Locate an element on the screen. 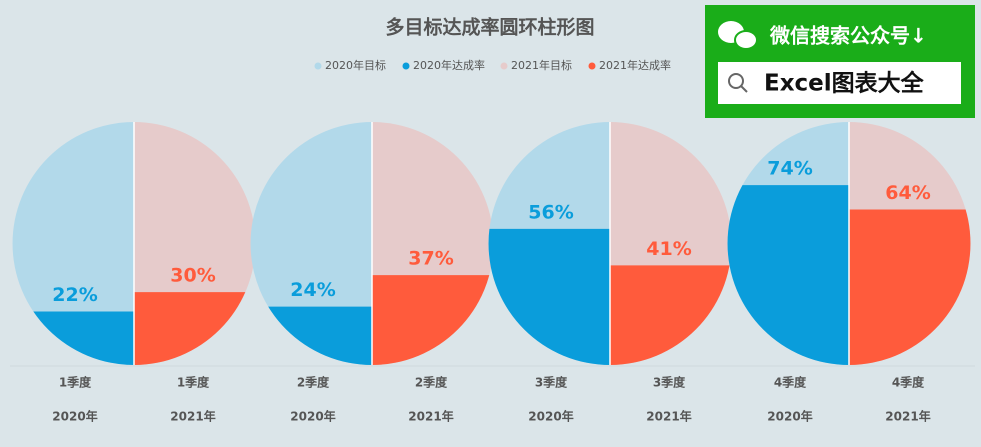 This screenshot has height=447, width=981. value-label: 64% is located at coordinates (907, 193).